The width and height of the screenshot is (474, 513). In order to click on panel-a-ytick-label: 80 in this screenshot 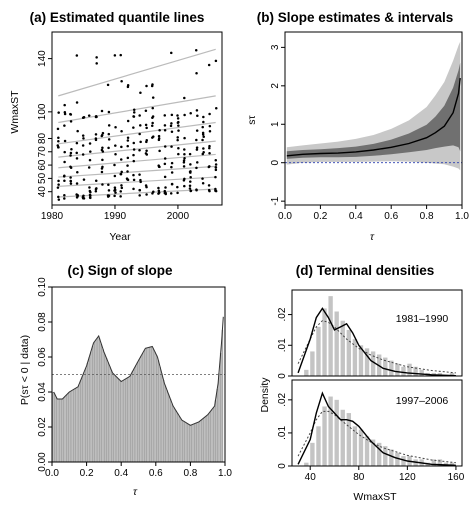, I will do `click(42, 138)`.